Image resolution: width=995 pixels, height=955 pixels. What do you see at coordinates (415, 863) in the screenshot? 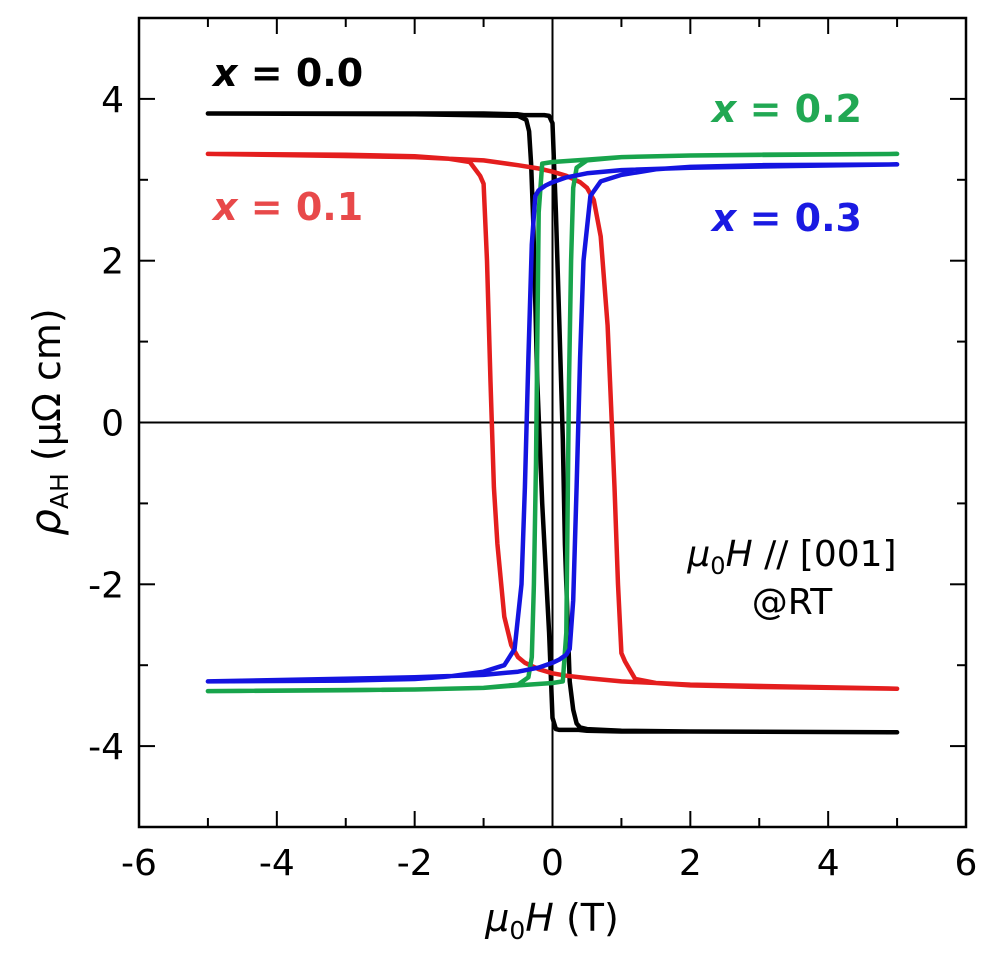
I see `x-tick-label: -2` at bounding box center [415, 863].